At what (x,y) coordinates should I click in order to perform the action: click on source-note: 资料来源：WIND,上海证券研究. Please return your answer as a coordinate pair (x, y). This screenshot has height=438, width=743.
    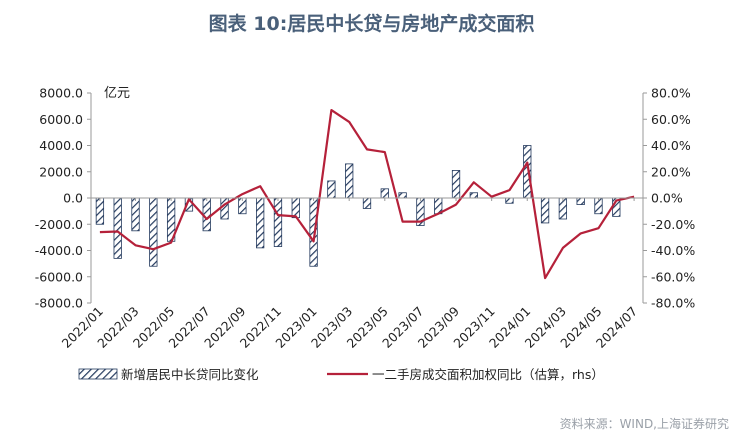
    Looking at the image, I should click on (644, 424).